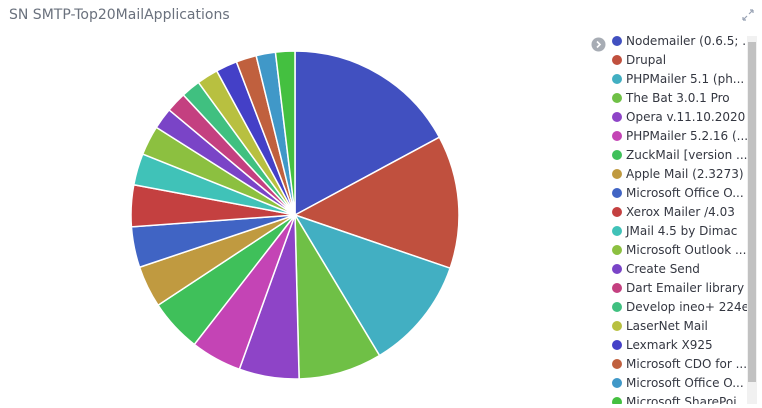  What do you see at coordinates (663, 269) in the screenshot?
I see `legend-label: Create Send` at bounding box center [663, 269].